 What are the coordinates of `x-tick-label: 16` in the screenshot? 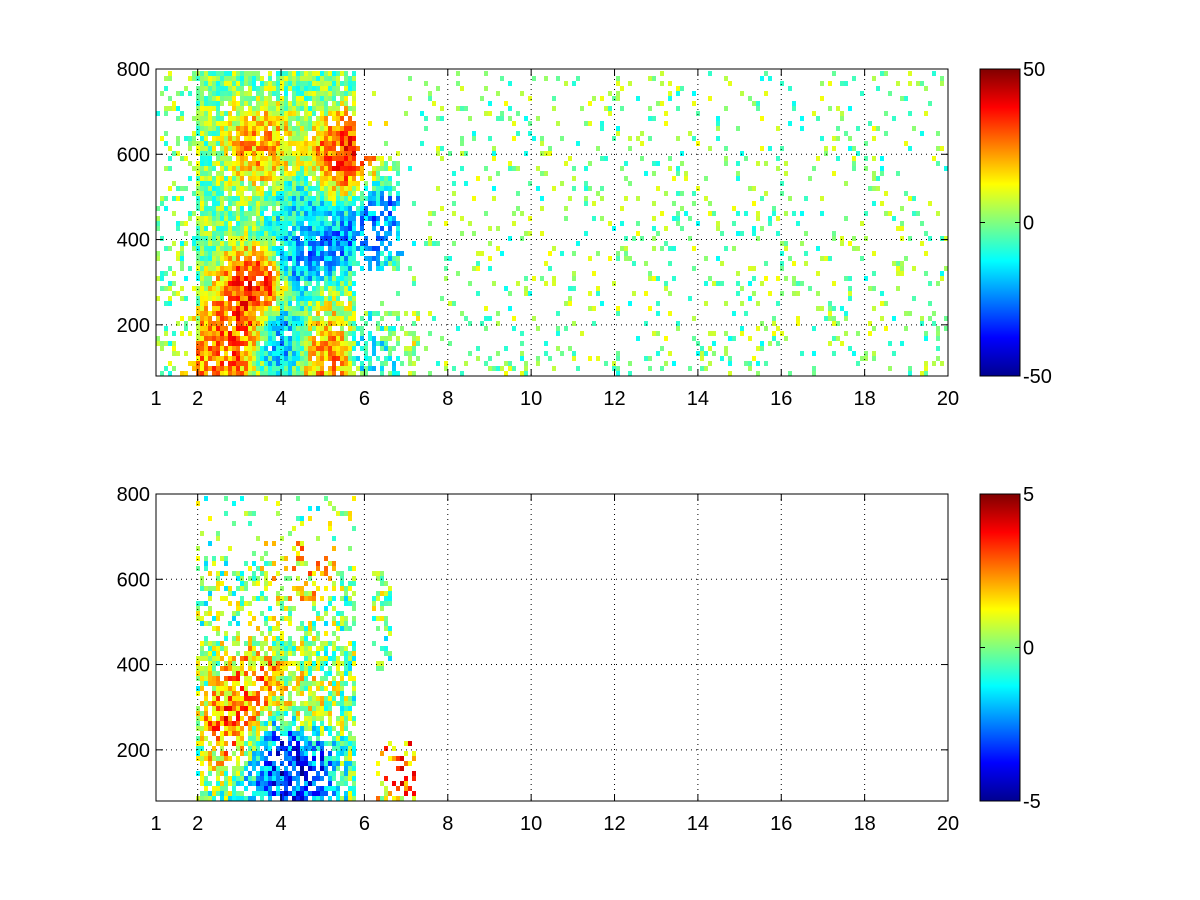 It's located at (781, 399).